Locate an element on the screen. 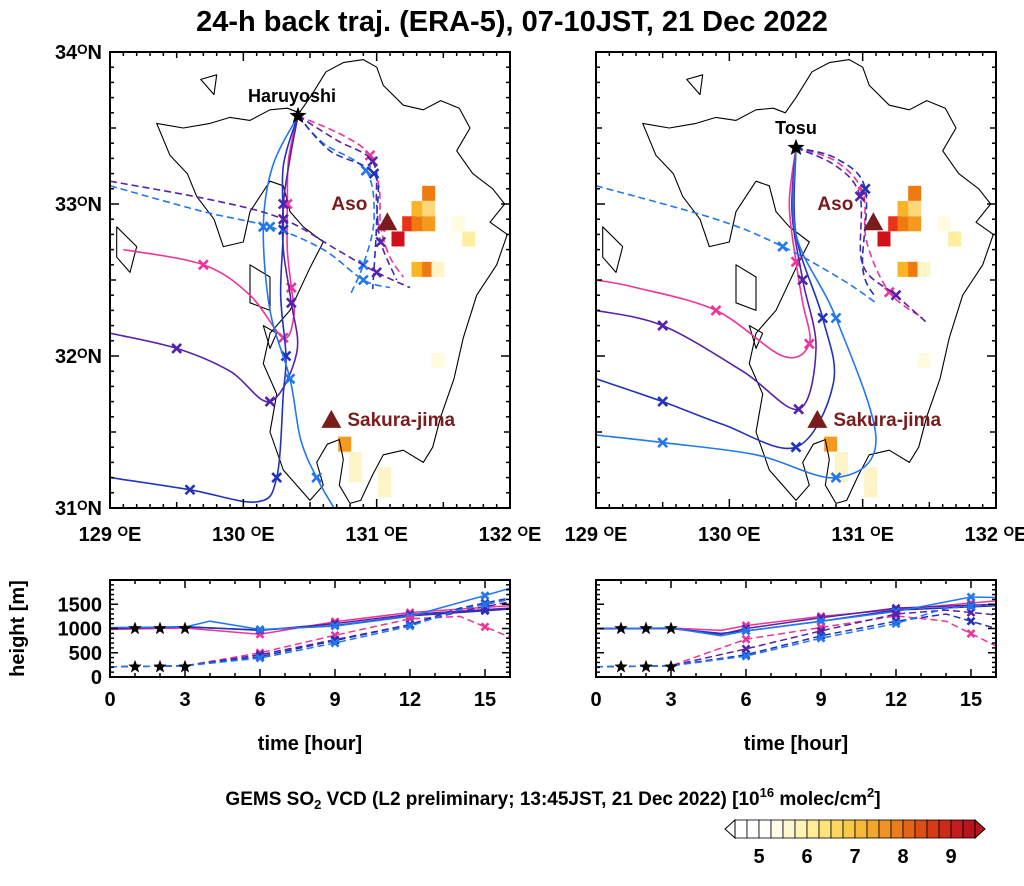 The width and height of the screenshot is (1024, 886). lat-tick-label: 33ᴼN is located at coordinates (78, 205).